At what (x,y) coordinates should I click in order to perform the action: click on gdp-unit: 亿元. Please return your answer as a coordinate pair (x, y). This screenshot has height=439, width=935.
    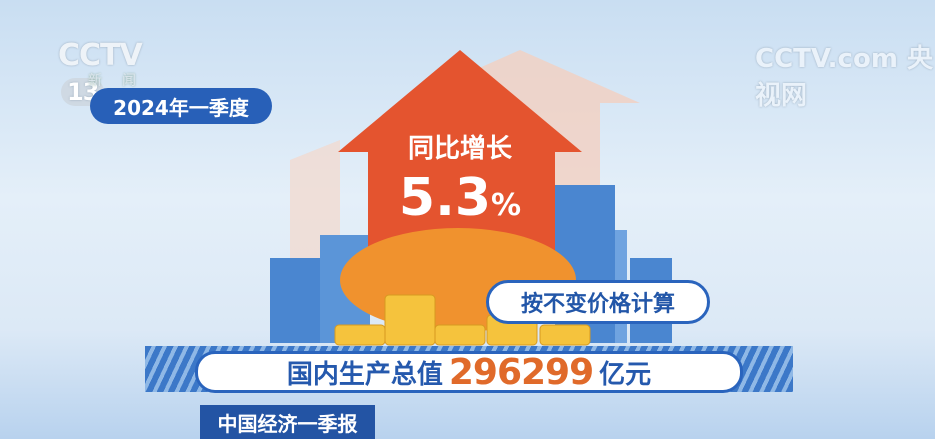
    Looking at the image, I should click on (625, 374).